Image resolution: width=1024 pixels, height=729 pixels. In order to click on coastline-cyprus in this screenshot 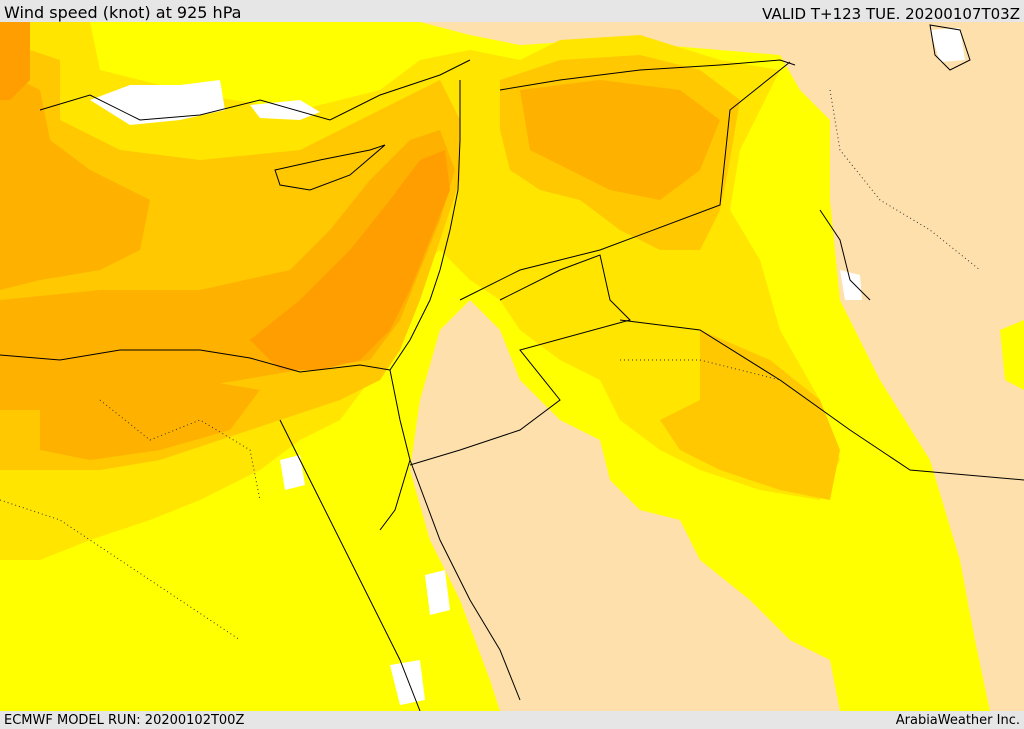, I will do `click(330, 167)`.